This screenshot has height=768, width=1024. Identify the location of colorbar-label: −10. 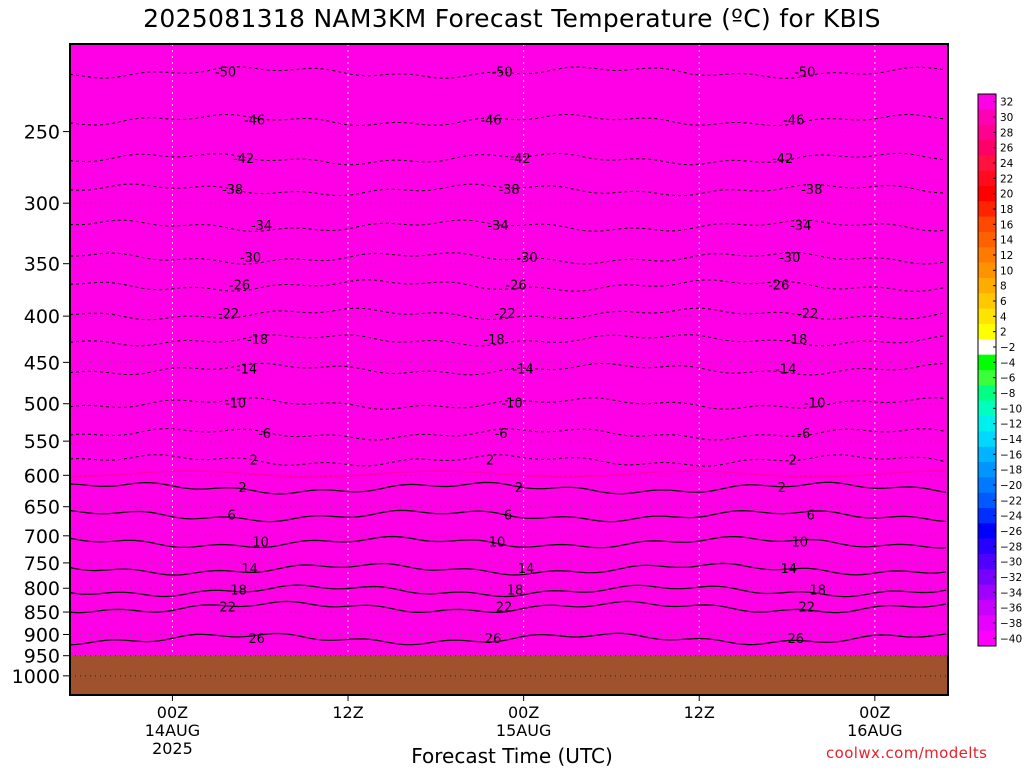
(1011, 409).